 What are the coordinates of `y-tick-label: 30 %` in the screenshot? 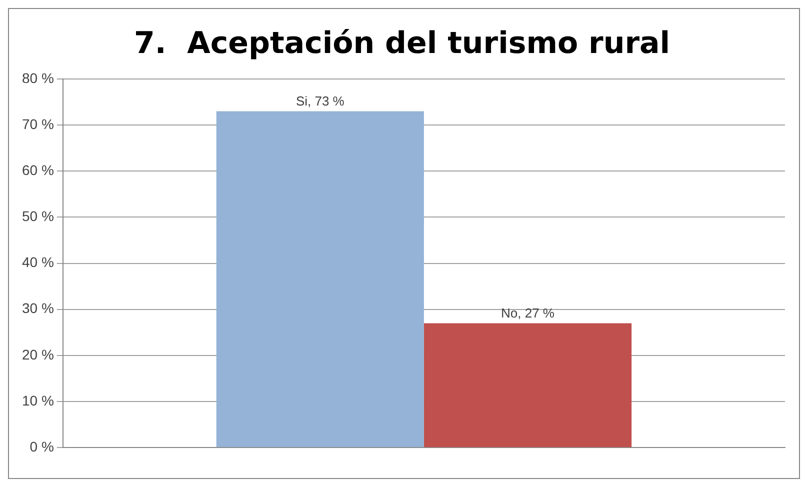 It's located at (38, 308).